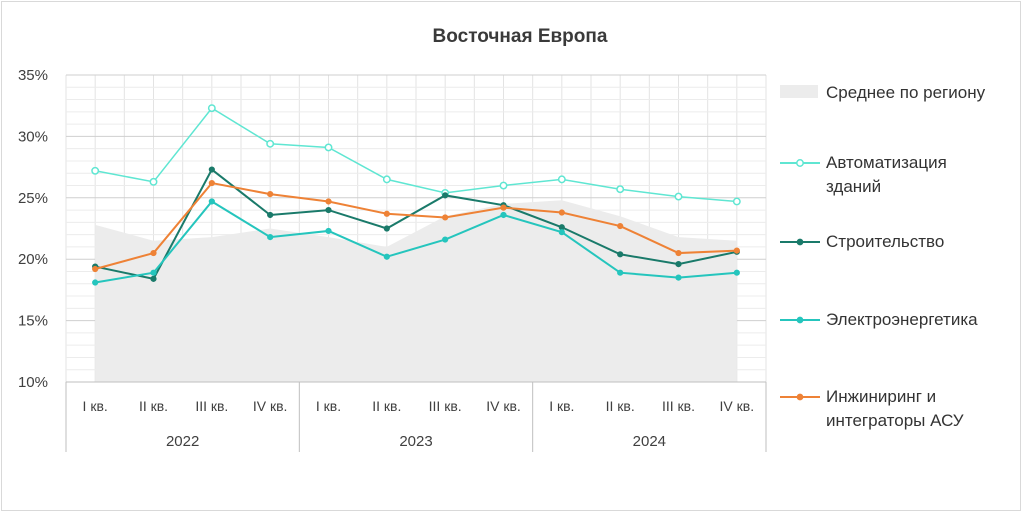  I want to click on chart-title: Восточная Европа, so click(520, 36).